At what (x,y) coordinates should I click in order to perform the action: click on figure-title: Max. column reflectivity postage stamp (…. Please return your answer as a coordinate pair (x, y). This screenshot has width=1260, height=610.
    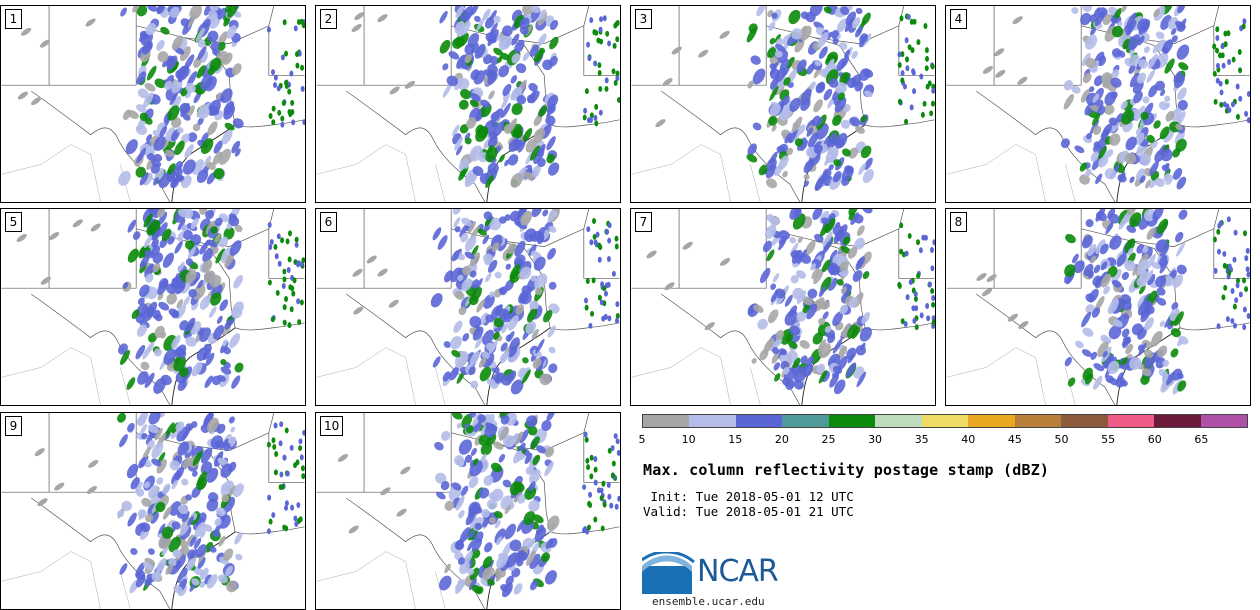
    Looking at the image, I should click on (846, 470).